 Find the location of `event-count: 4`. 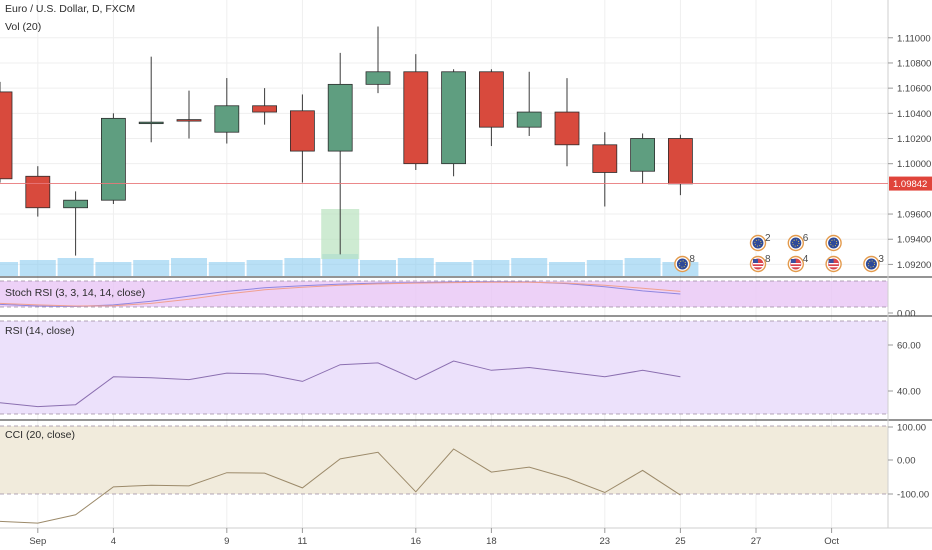

event-count: 4 is located at coordinates (806, 259).